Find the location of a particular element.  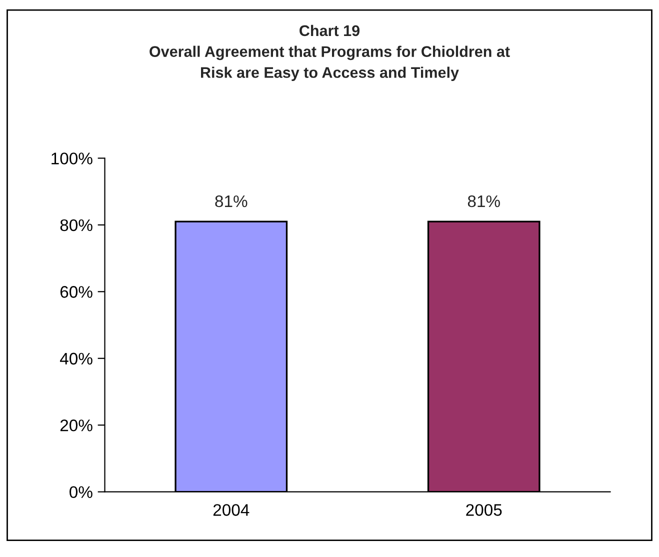

x-tick-label: 2004 is located at coordinates (231, 510).